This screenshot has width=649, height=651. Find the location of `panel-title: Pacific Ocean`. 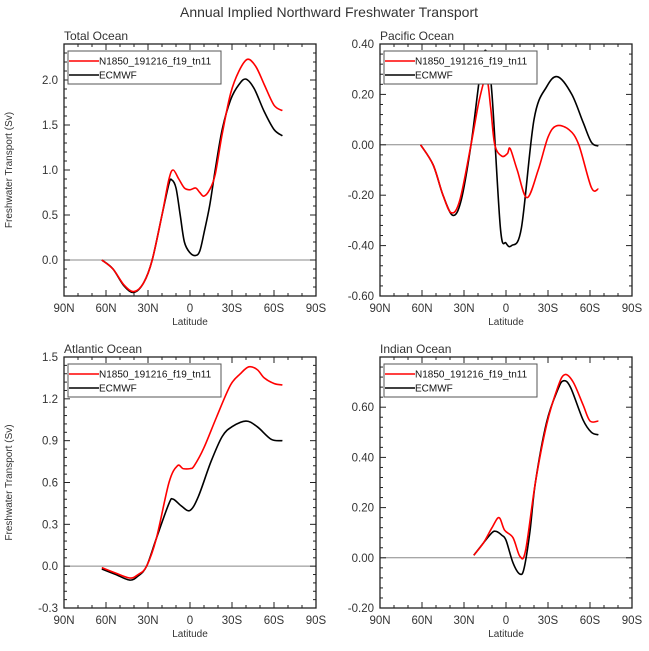

panel-title: Pacific Ocean is located at coordinates (417, 36).